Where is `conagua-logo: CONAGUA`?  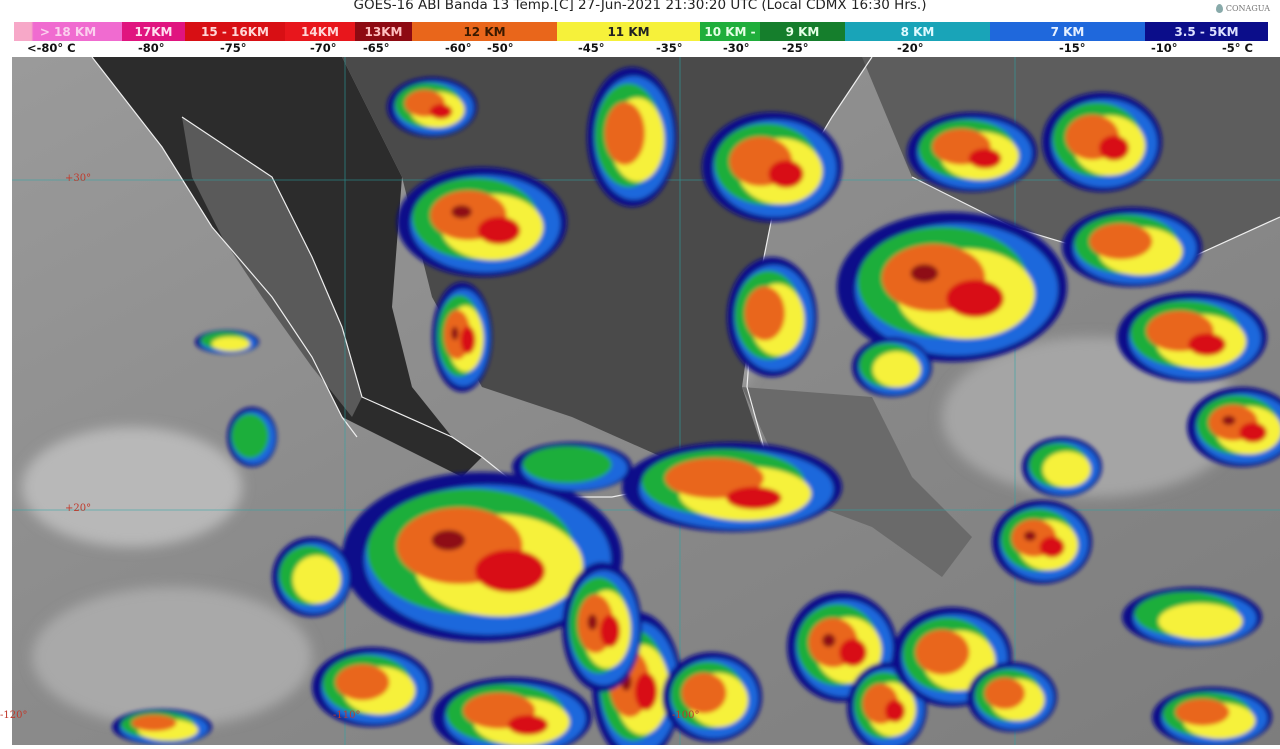 conagua-logo: CONAGUA is located at coordinates (1242, 8).